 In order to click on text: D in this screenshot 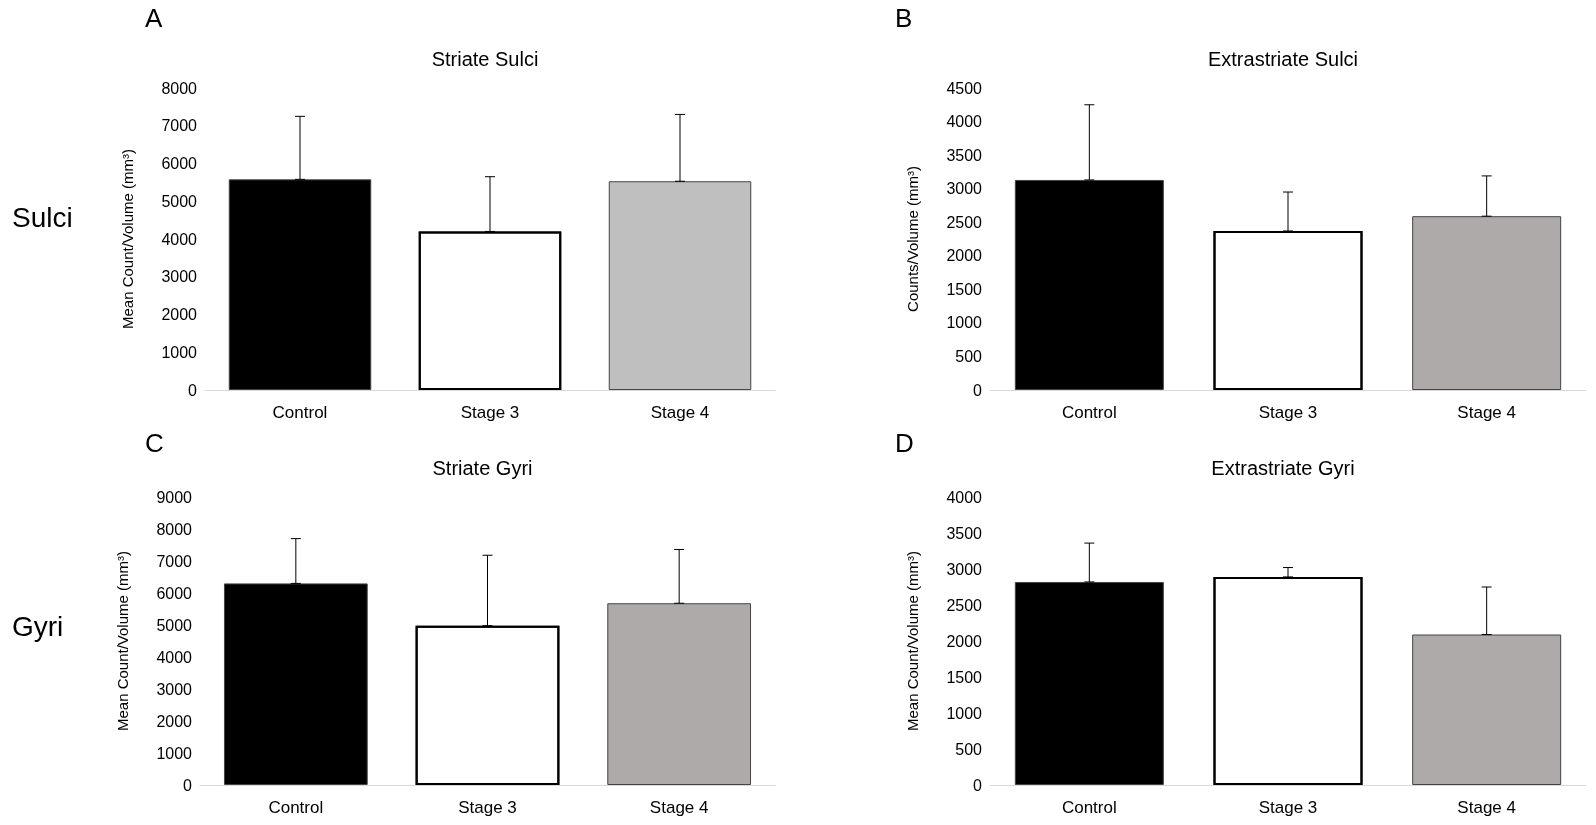, I will do `click(904, 443)`.